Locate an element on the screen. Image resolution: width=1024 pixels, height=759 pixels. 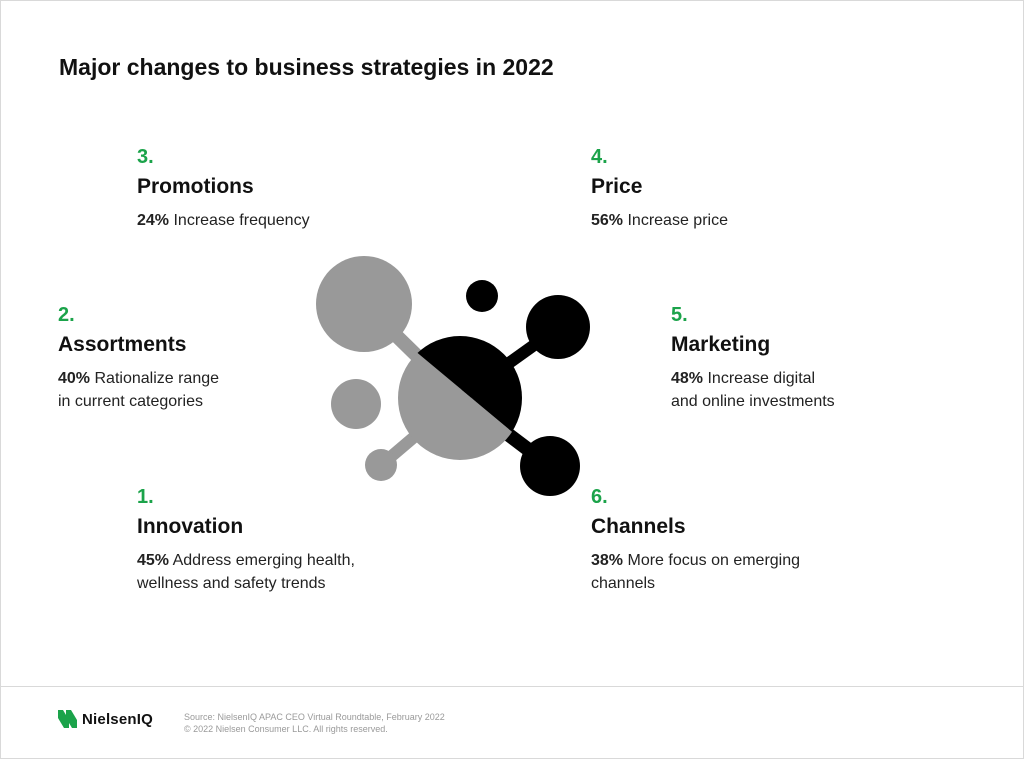
item-text: Increase price is located at coordinates (677, 220).